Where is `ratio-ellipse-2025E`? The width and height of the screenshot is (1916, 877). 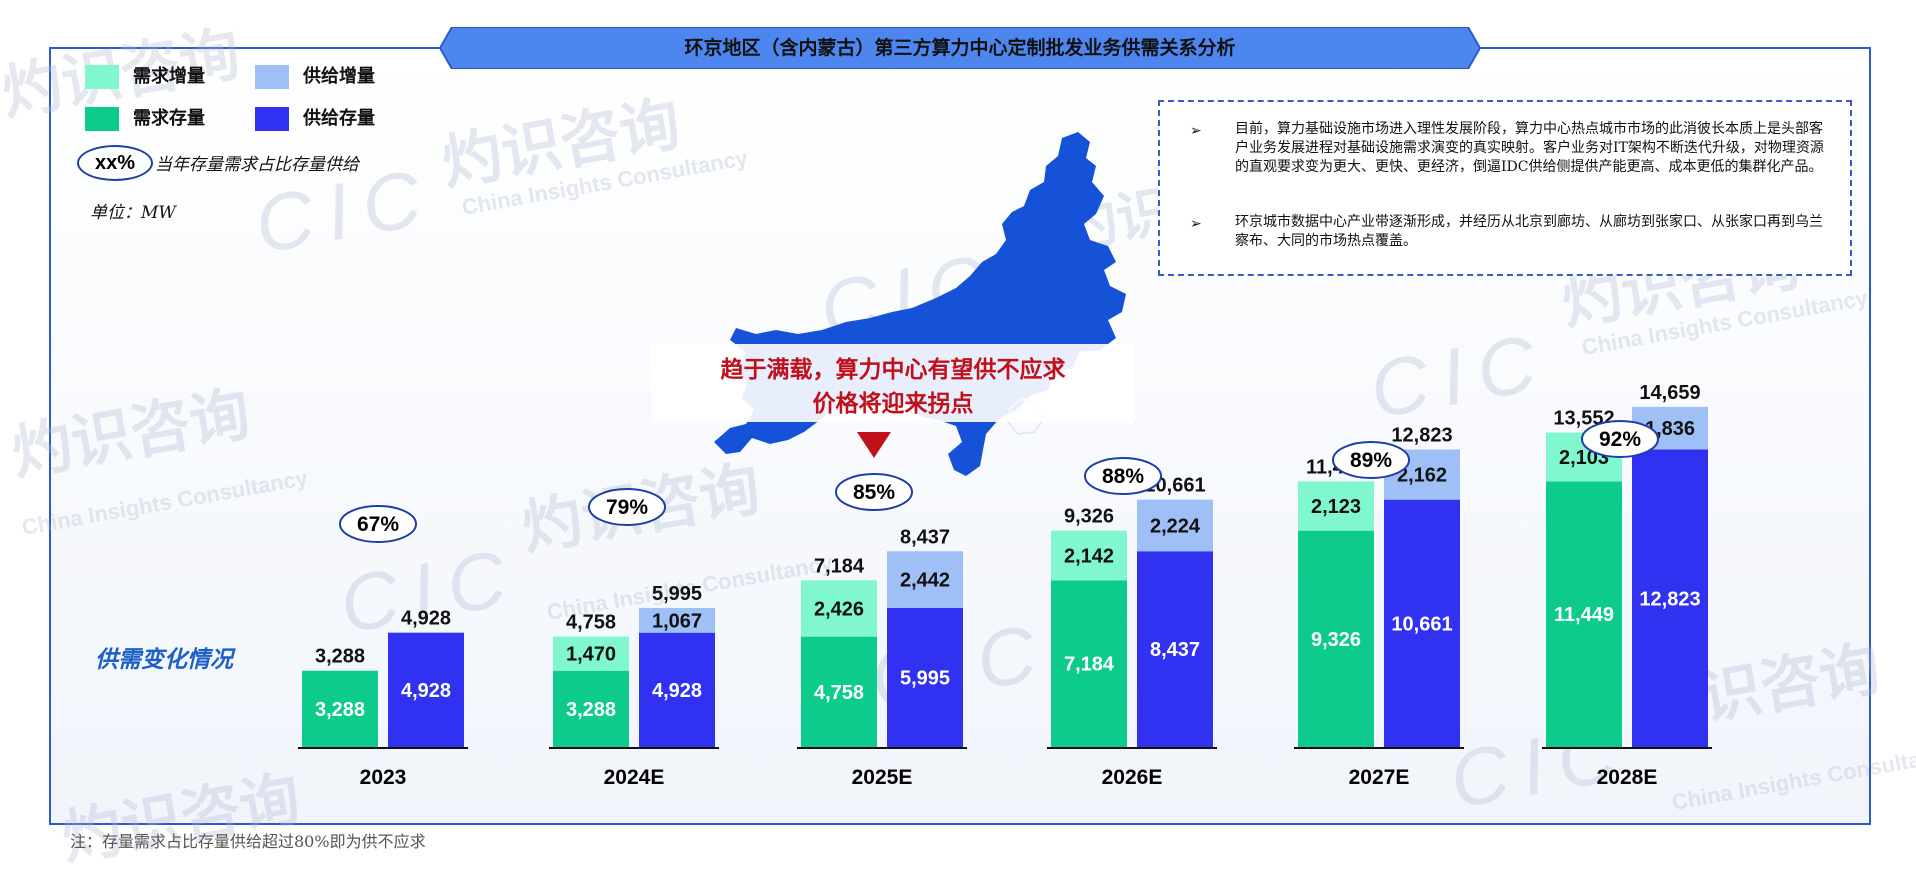
ratio-ellipse-2025E is located at coordinates (874, 492).